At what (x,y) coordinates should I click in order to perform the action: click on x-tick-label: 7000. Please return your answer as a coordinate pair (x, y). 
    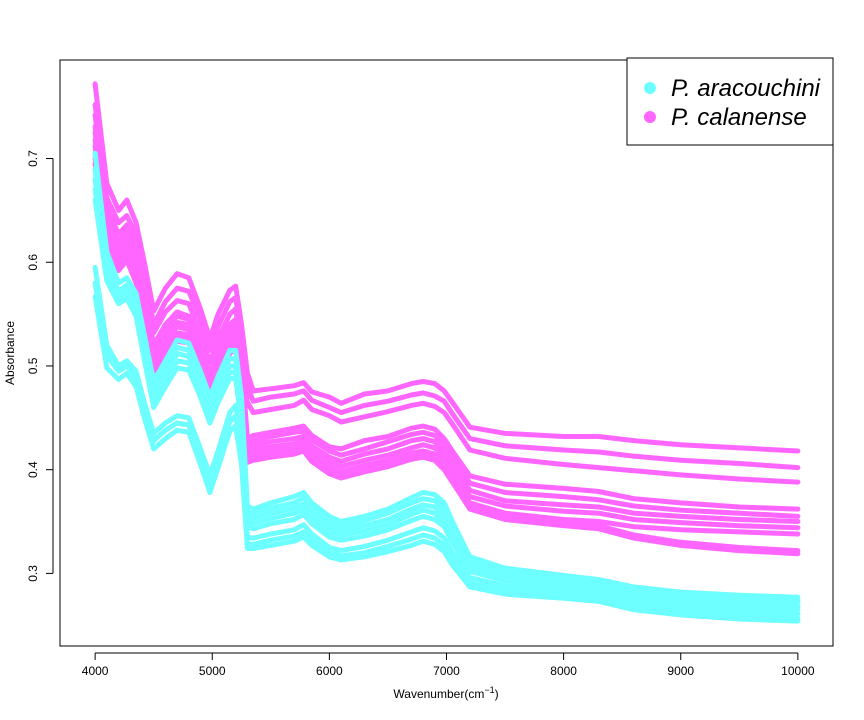
    Looking at the image, I should click on (446, 671).